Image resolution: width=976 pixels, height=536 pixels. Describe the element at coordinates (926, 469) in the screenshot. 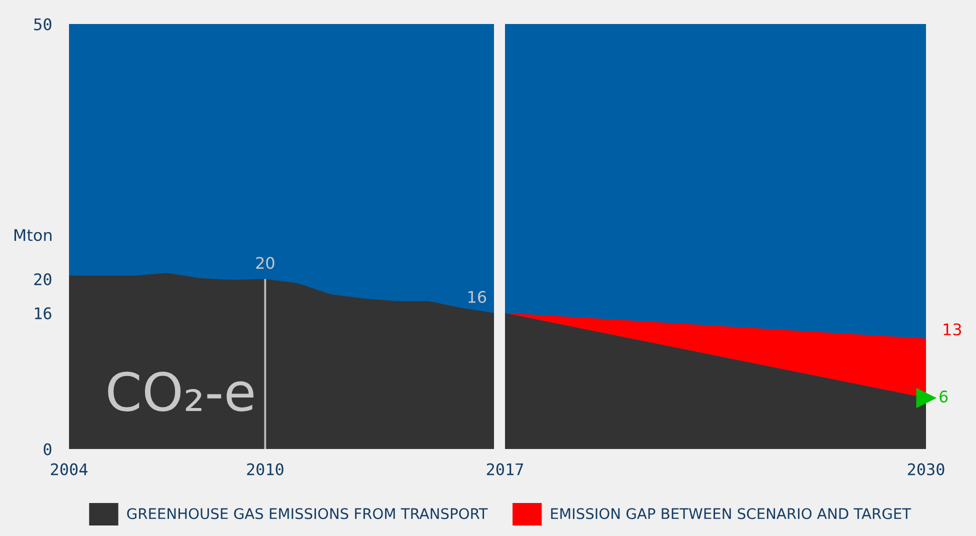

I see `x-tick-label: 2030` at that location.